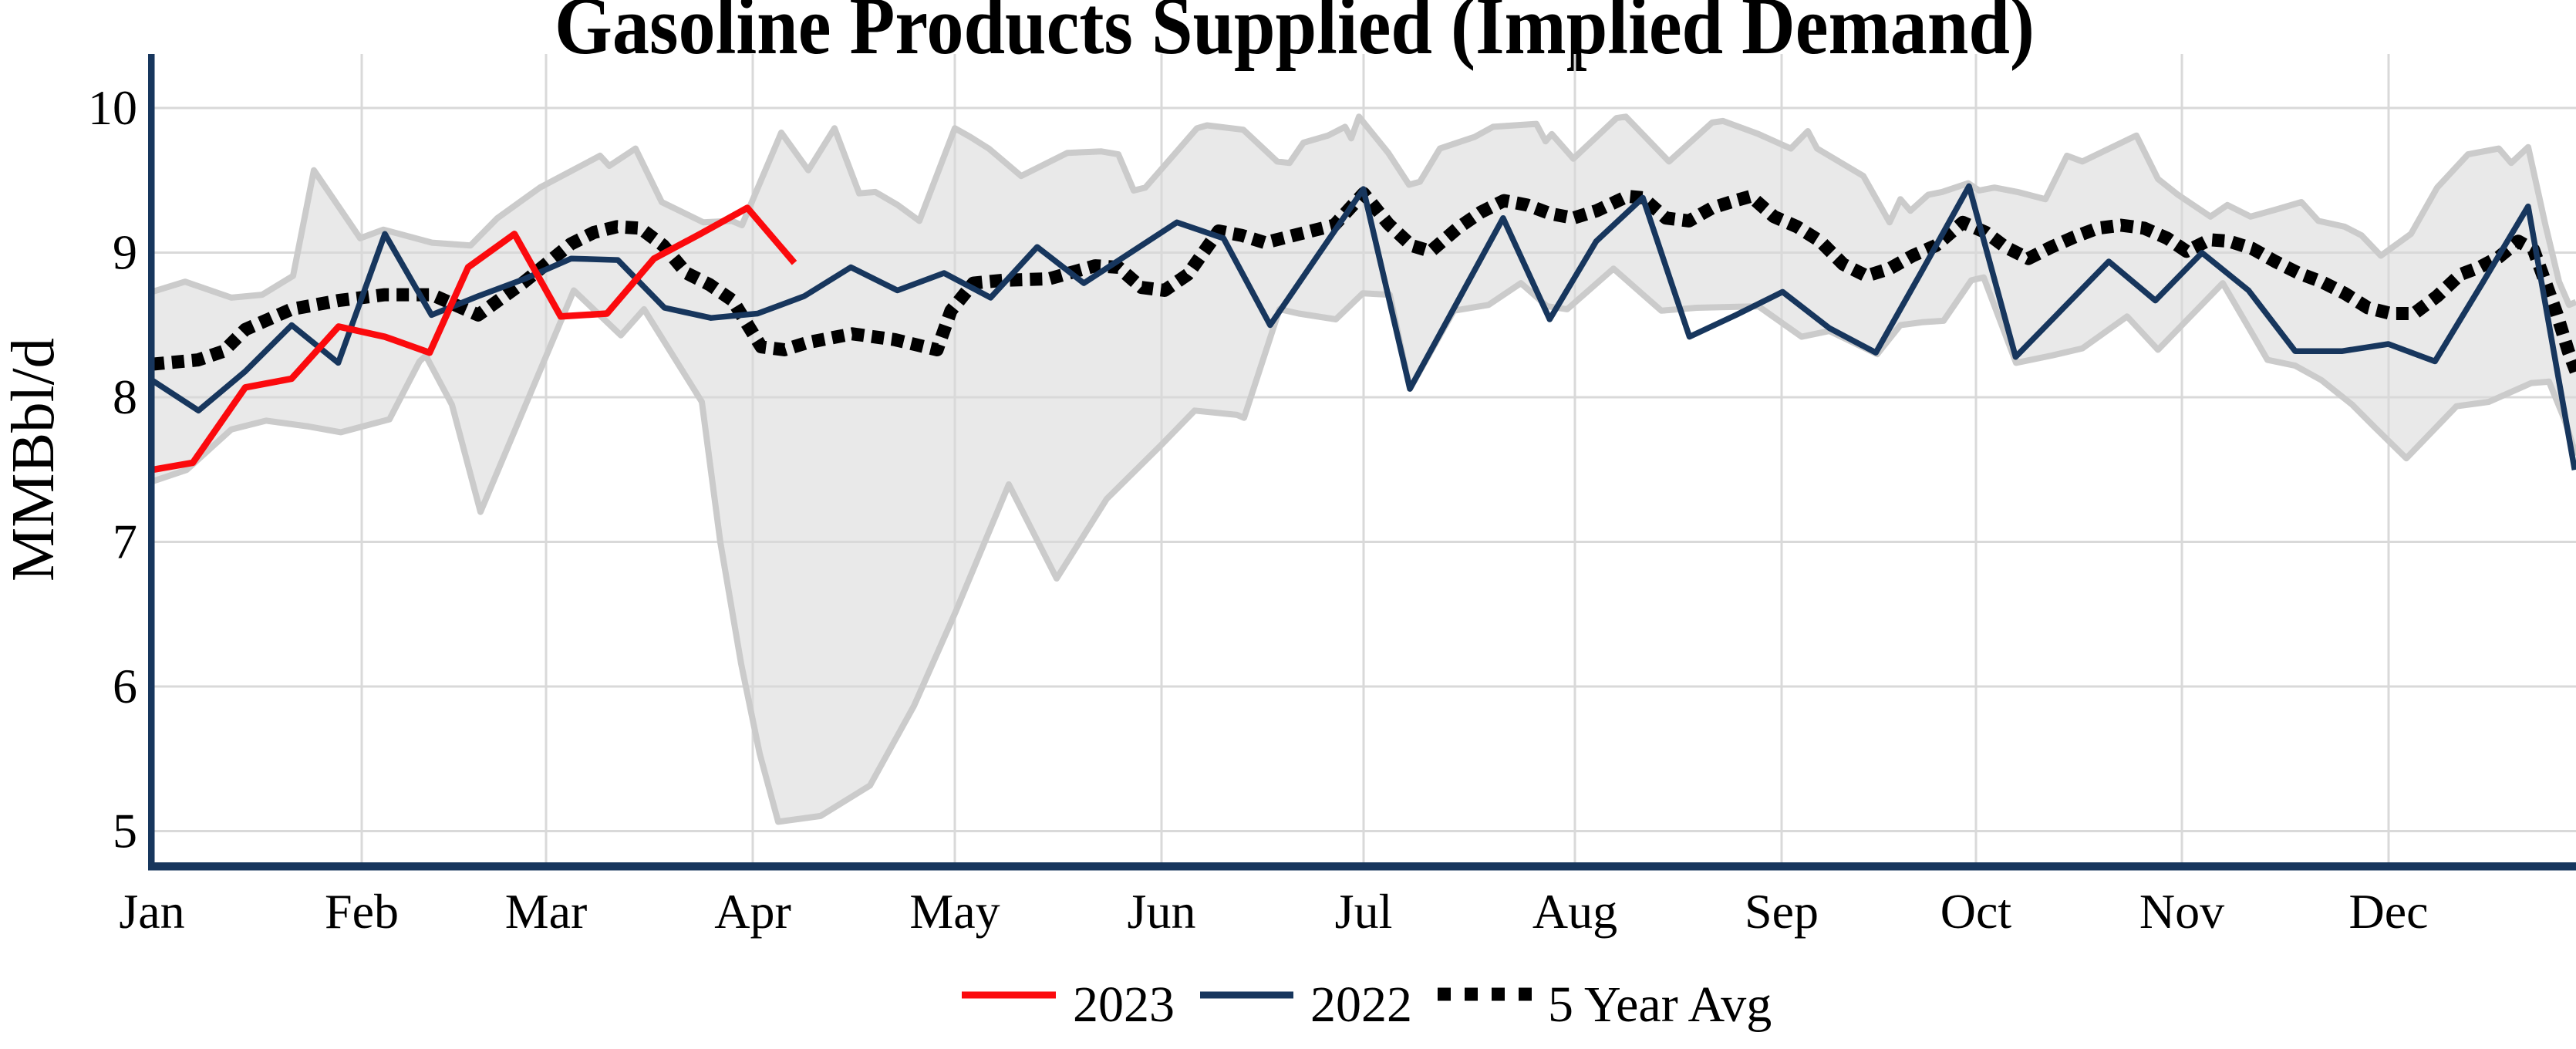 The width and height of the screenshot is (2576, 1049). I want to click on svg-text: Feb, so click(362, 911).